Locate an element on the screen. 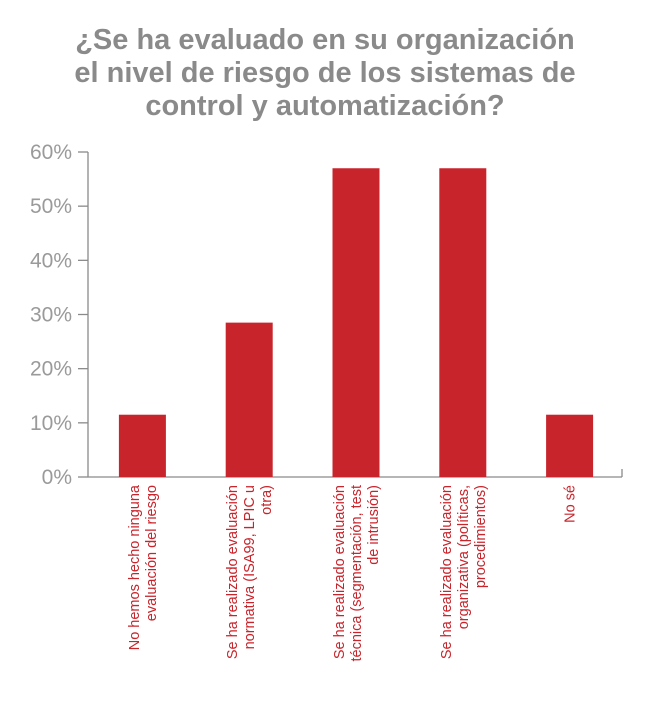 This screenshot has width=650, height=711. category-label: No sé is located at coordinates (571, 504).